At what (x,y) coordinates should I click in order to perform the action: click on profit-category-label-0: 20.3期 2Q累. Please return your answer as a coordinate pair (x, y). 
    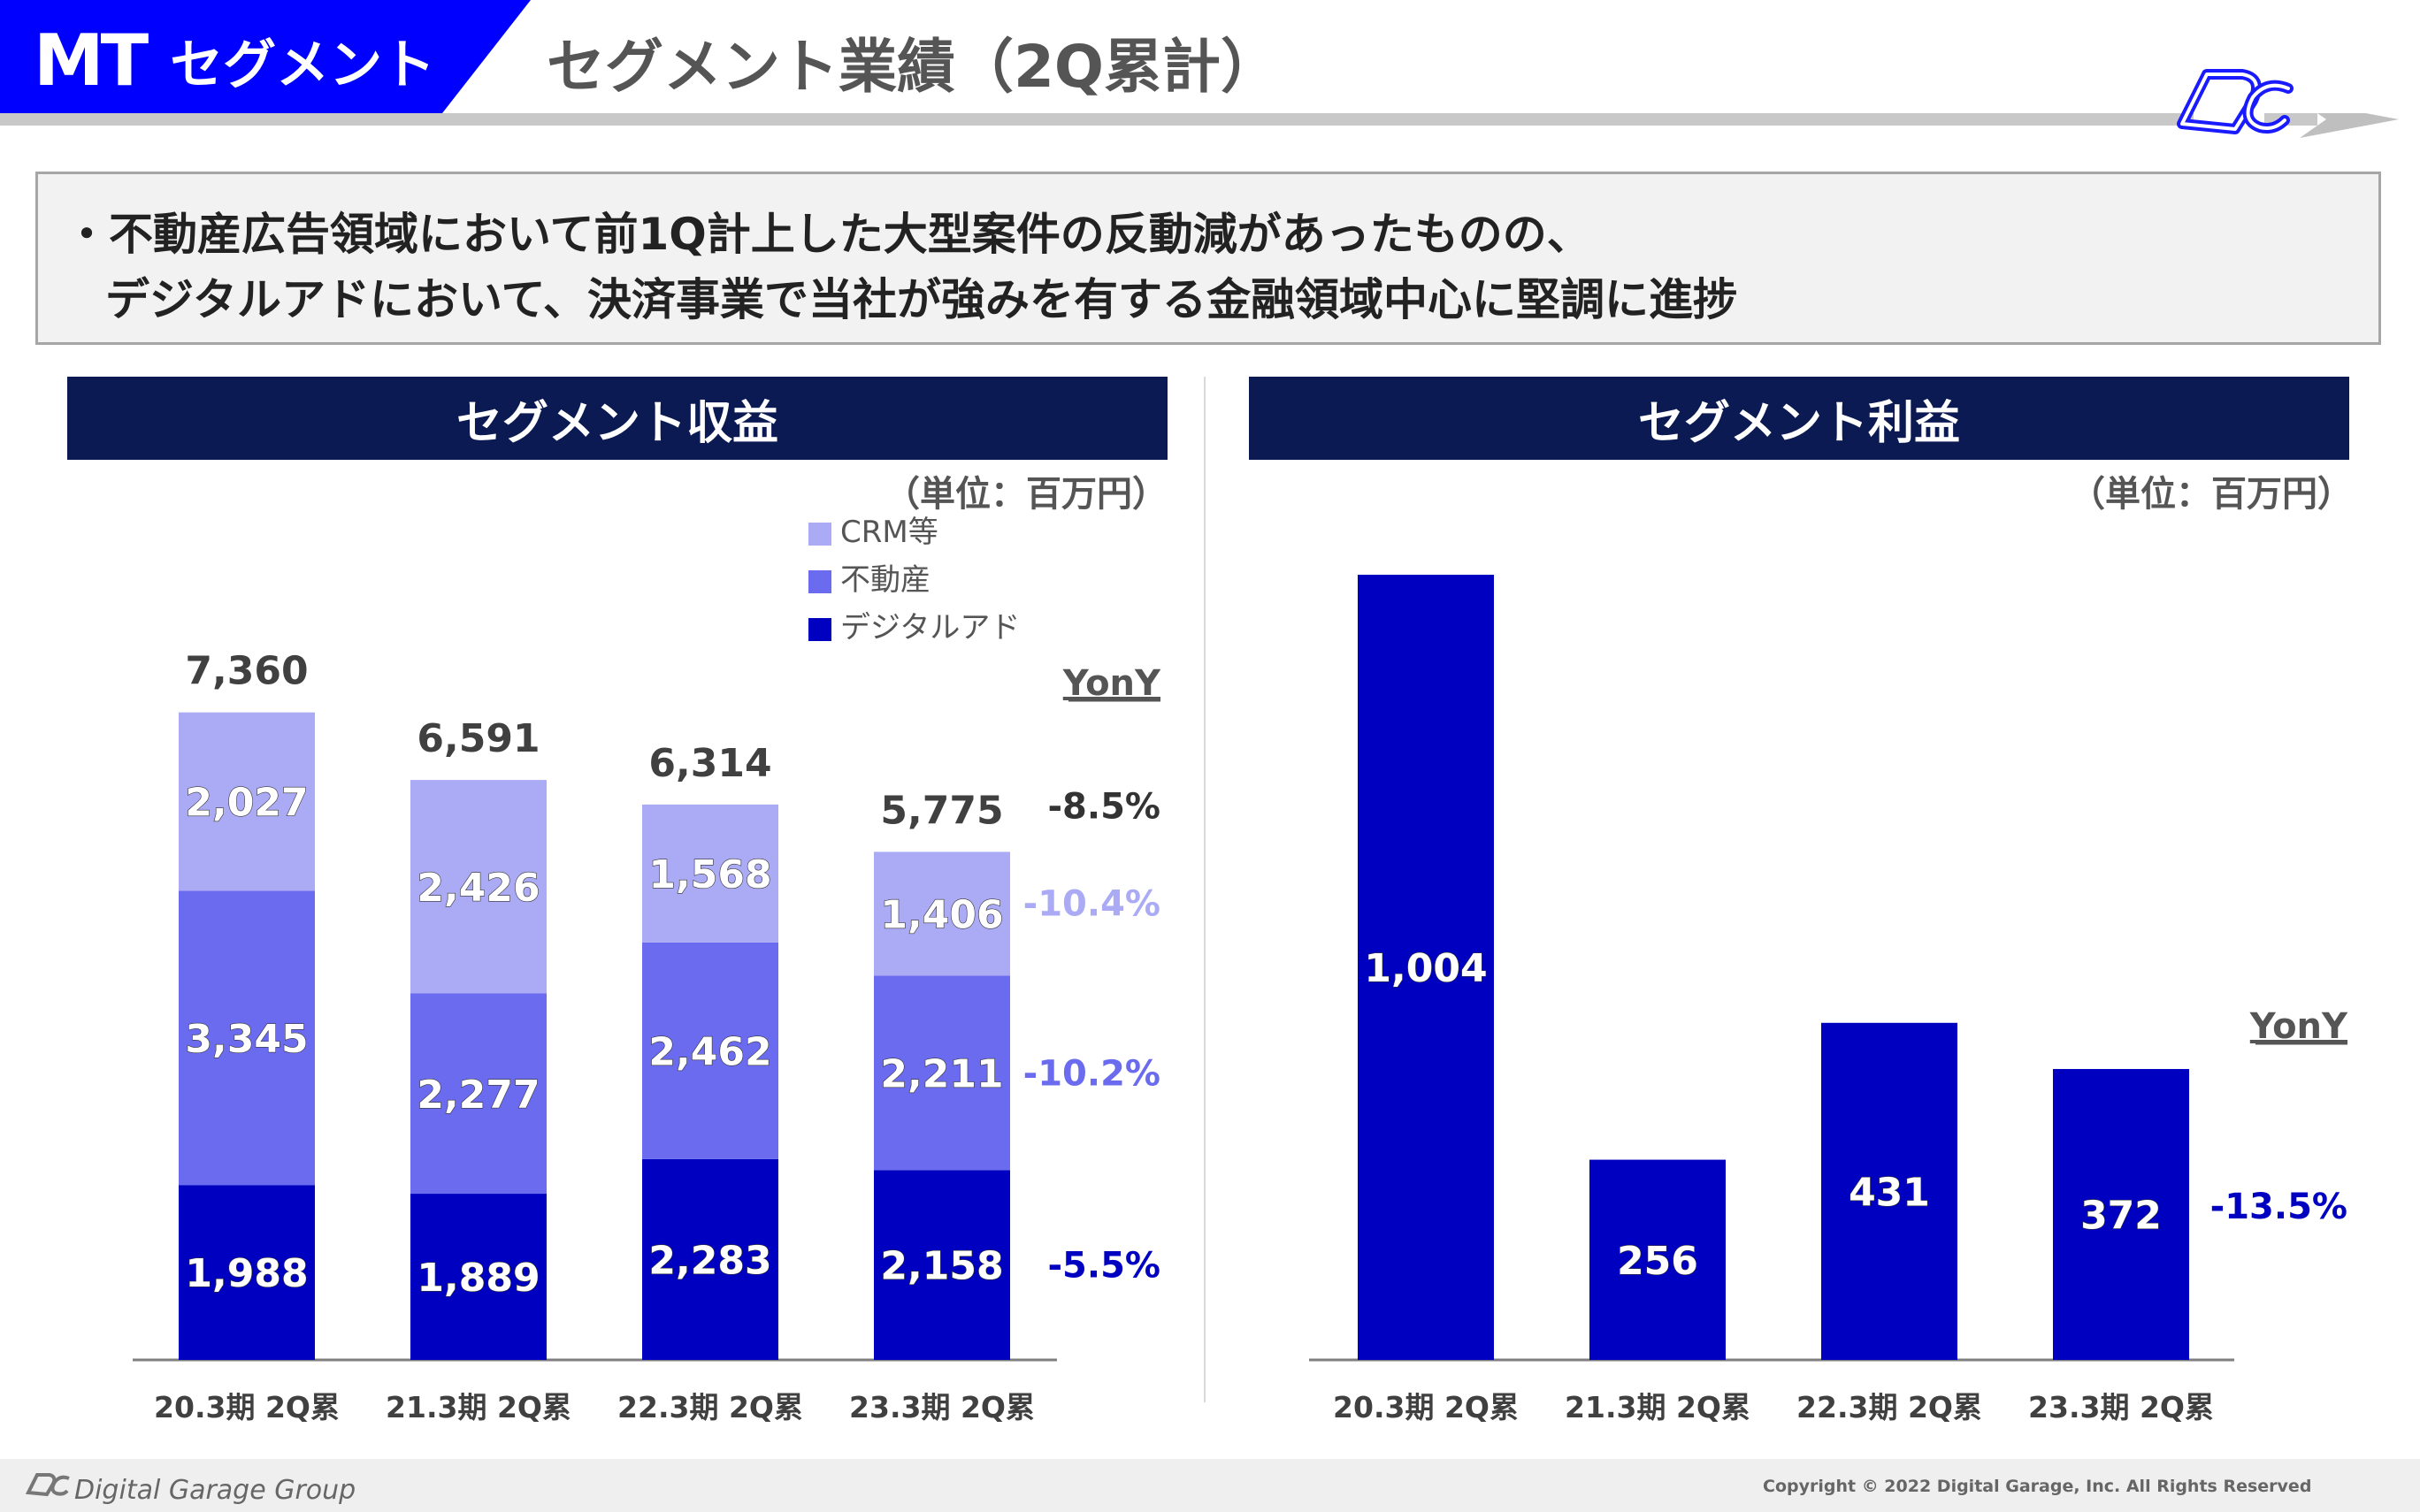
    Looking at the image, I should click on (1426, 1407).